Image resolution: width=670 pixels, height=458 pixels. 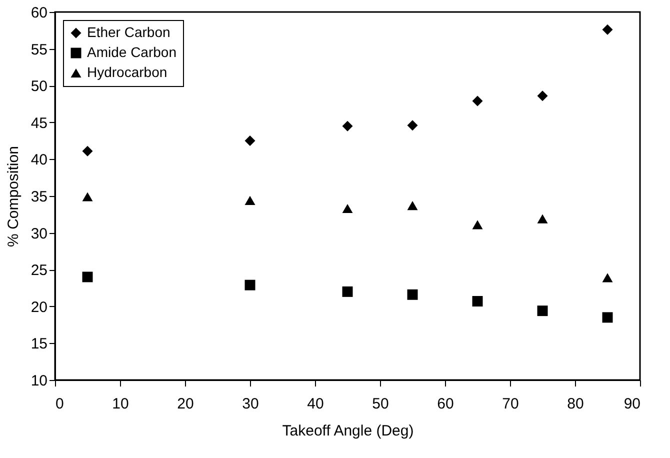 I want to click on y-tick-label: 40, so click(x=39, y=160).